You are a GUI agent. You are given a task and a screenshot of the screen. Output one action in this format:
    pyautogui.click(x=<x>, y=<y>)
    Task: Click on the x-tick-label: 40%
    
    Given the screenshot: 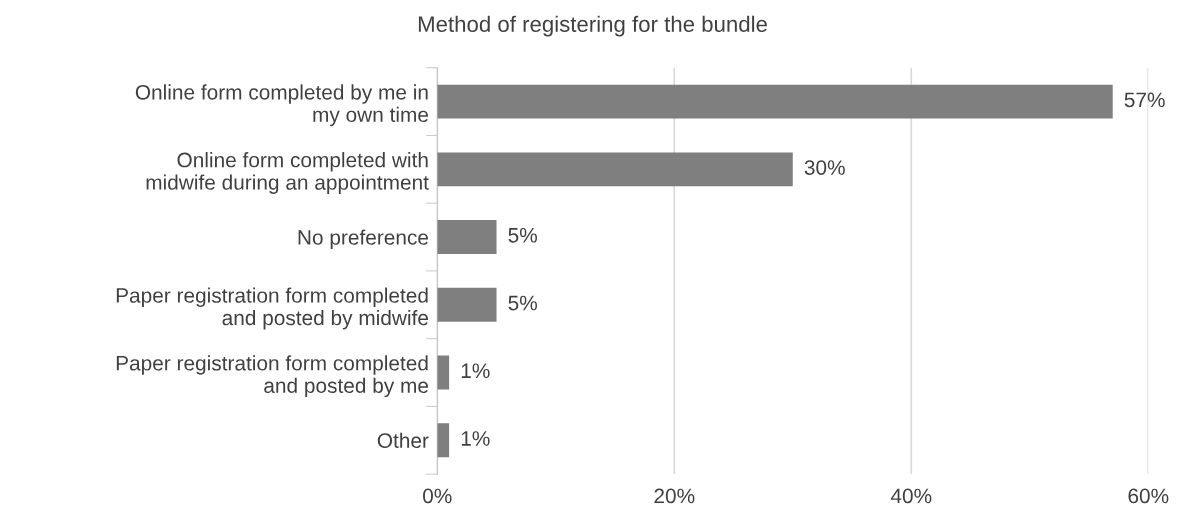 What is the action you would take?
    pyautogui.click(x=911, y=496)
    